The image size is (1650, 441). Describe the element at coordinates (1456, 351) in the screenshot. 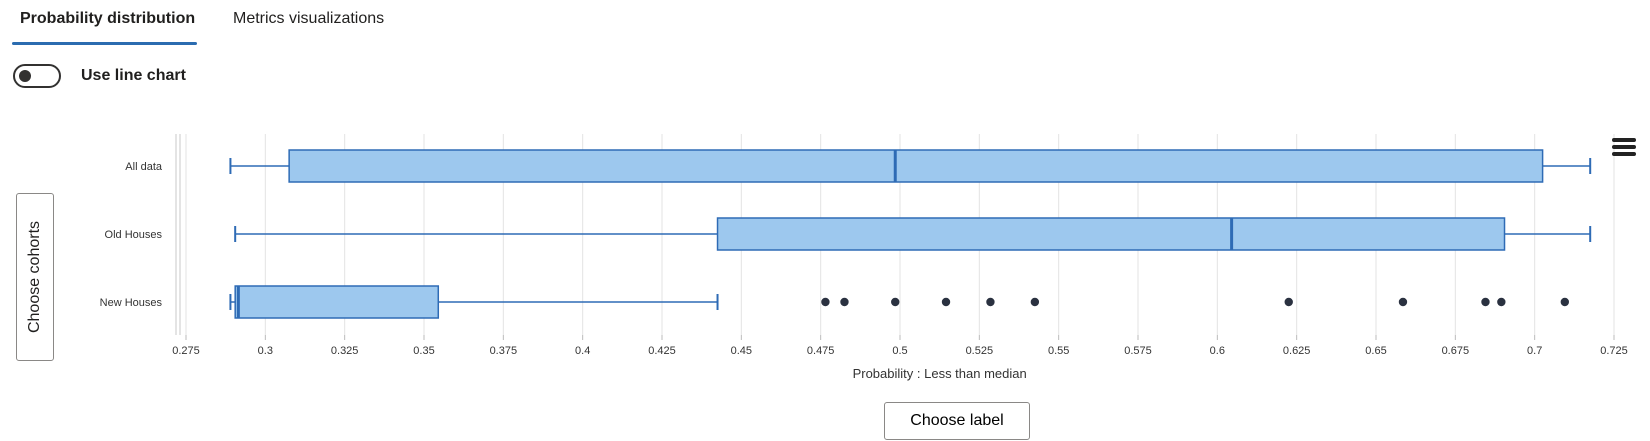

I see `x-tick-label: 0.675` at that location.